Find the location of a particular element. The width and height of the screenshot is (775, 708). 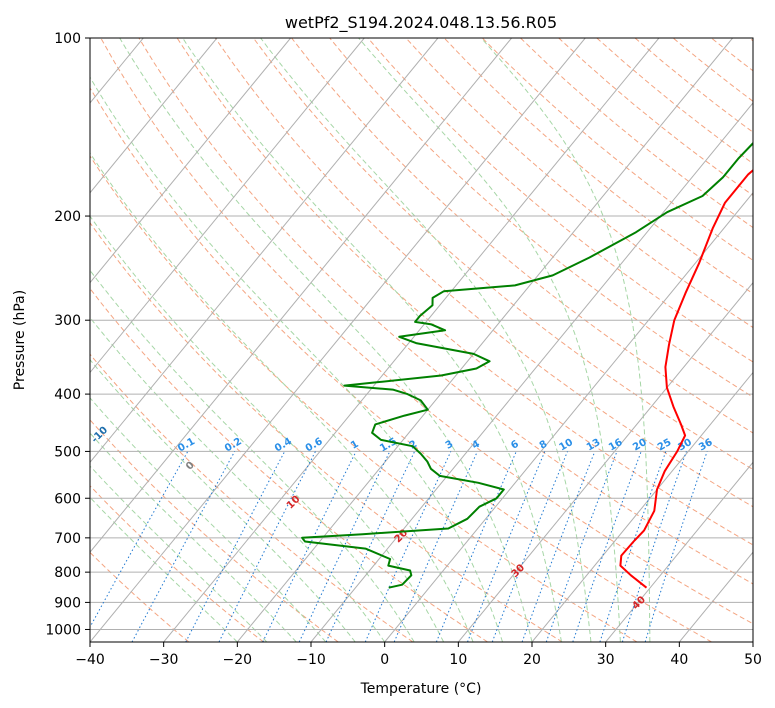

y-tick-label: 600 is located at coordinates (67, 499).